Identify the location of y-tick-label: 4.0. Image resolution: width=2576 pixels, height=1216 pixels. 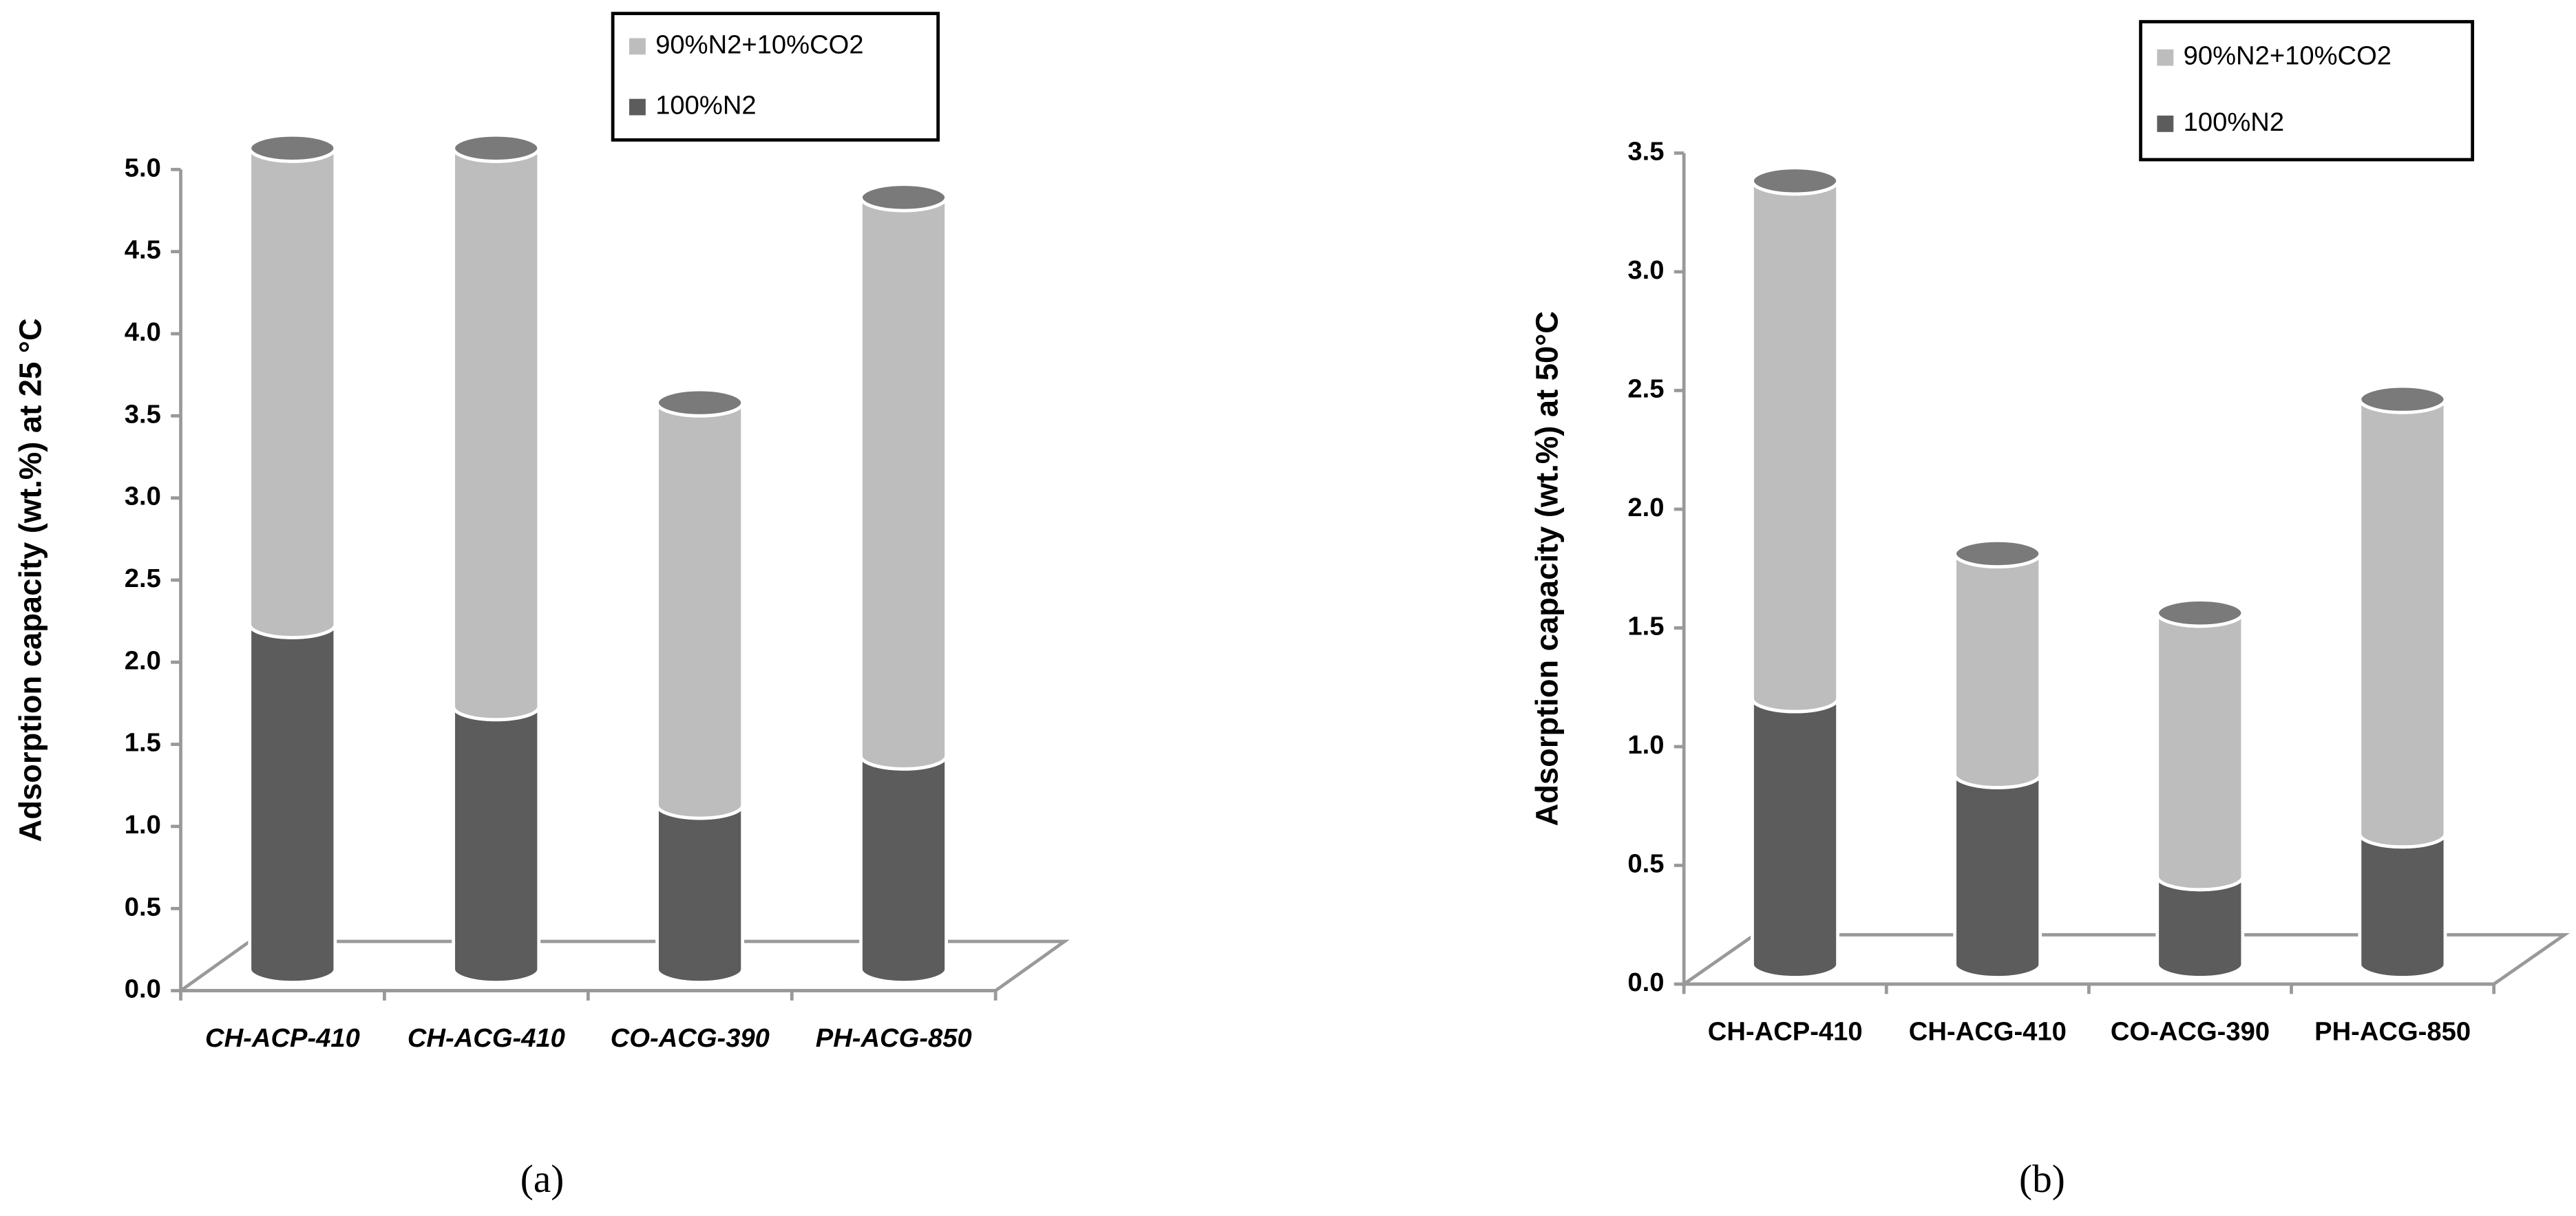
(143, 332).